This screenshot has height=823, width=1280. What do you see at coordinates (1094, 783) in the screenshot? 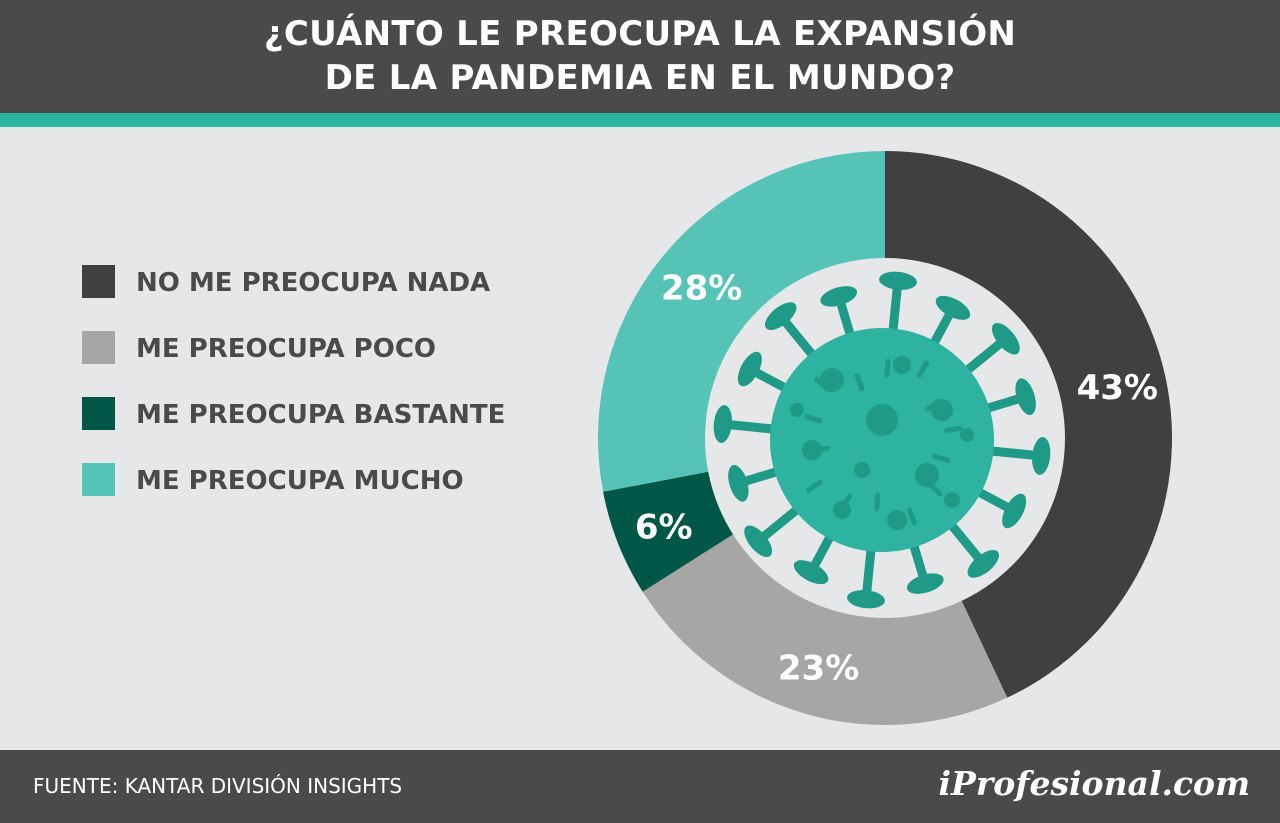
I see `brand-logo: iProfesional.com` at bounding box center [1094, 783].